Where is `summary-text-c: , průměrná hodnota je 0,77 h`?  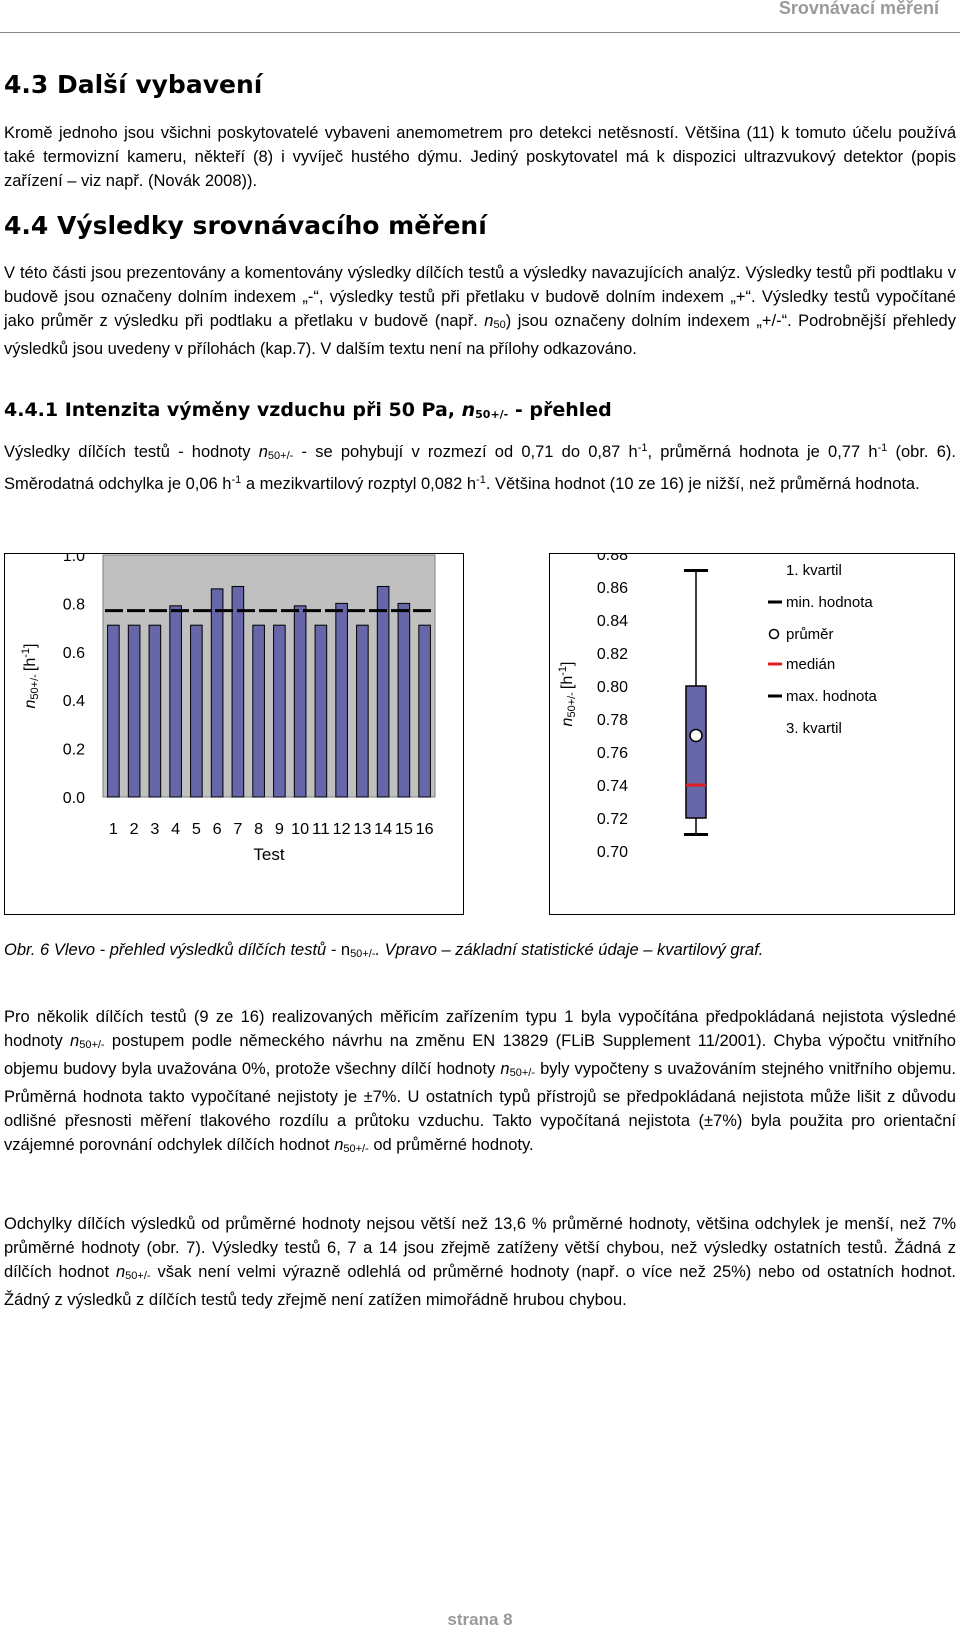 summary-text-c: , průměrná hodnota je 0,77 h is located at coordinates (762, 452).